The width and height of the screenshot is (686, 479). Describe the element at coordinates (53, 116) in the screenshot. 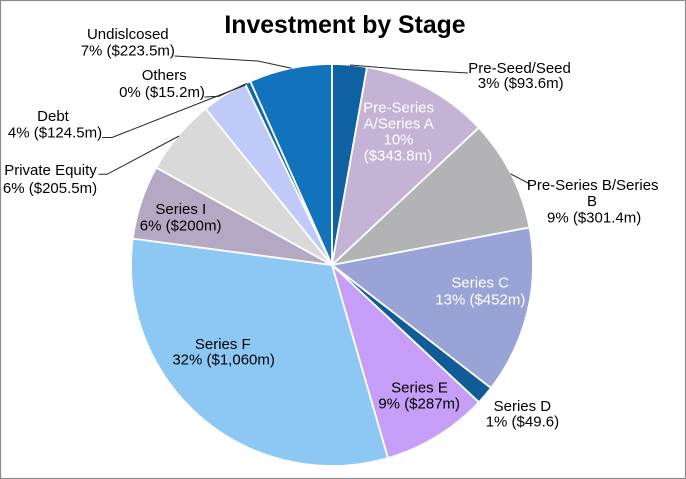

I see `svg-text: Debt` at that location.